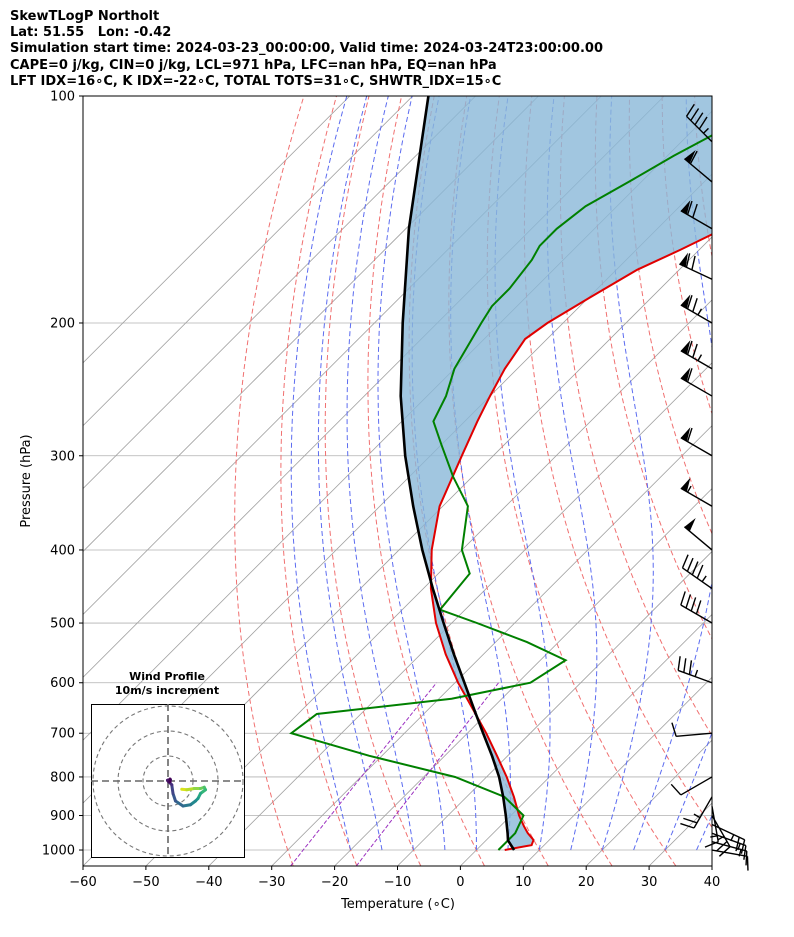 The image size is (794, 937). Describe the element at coordinates (271, 882) in the screenshot. I see `x-tick-label: −30` at that location.